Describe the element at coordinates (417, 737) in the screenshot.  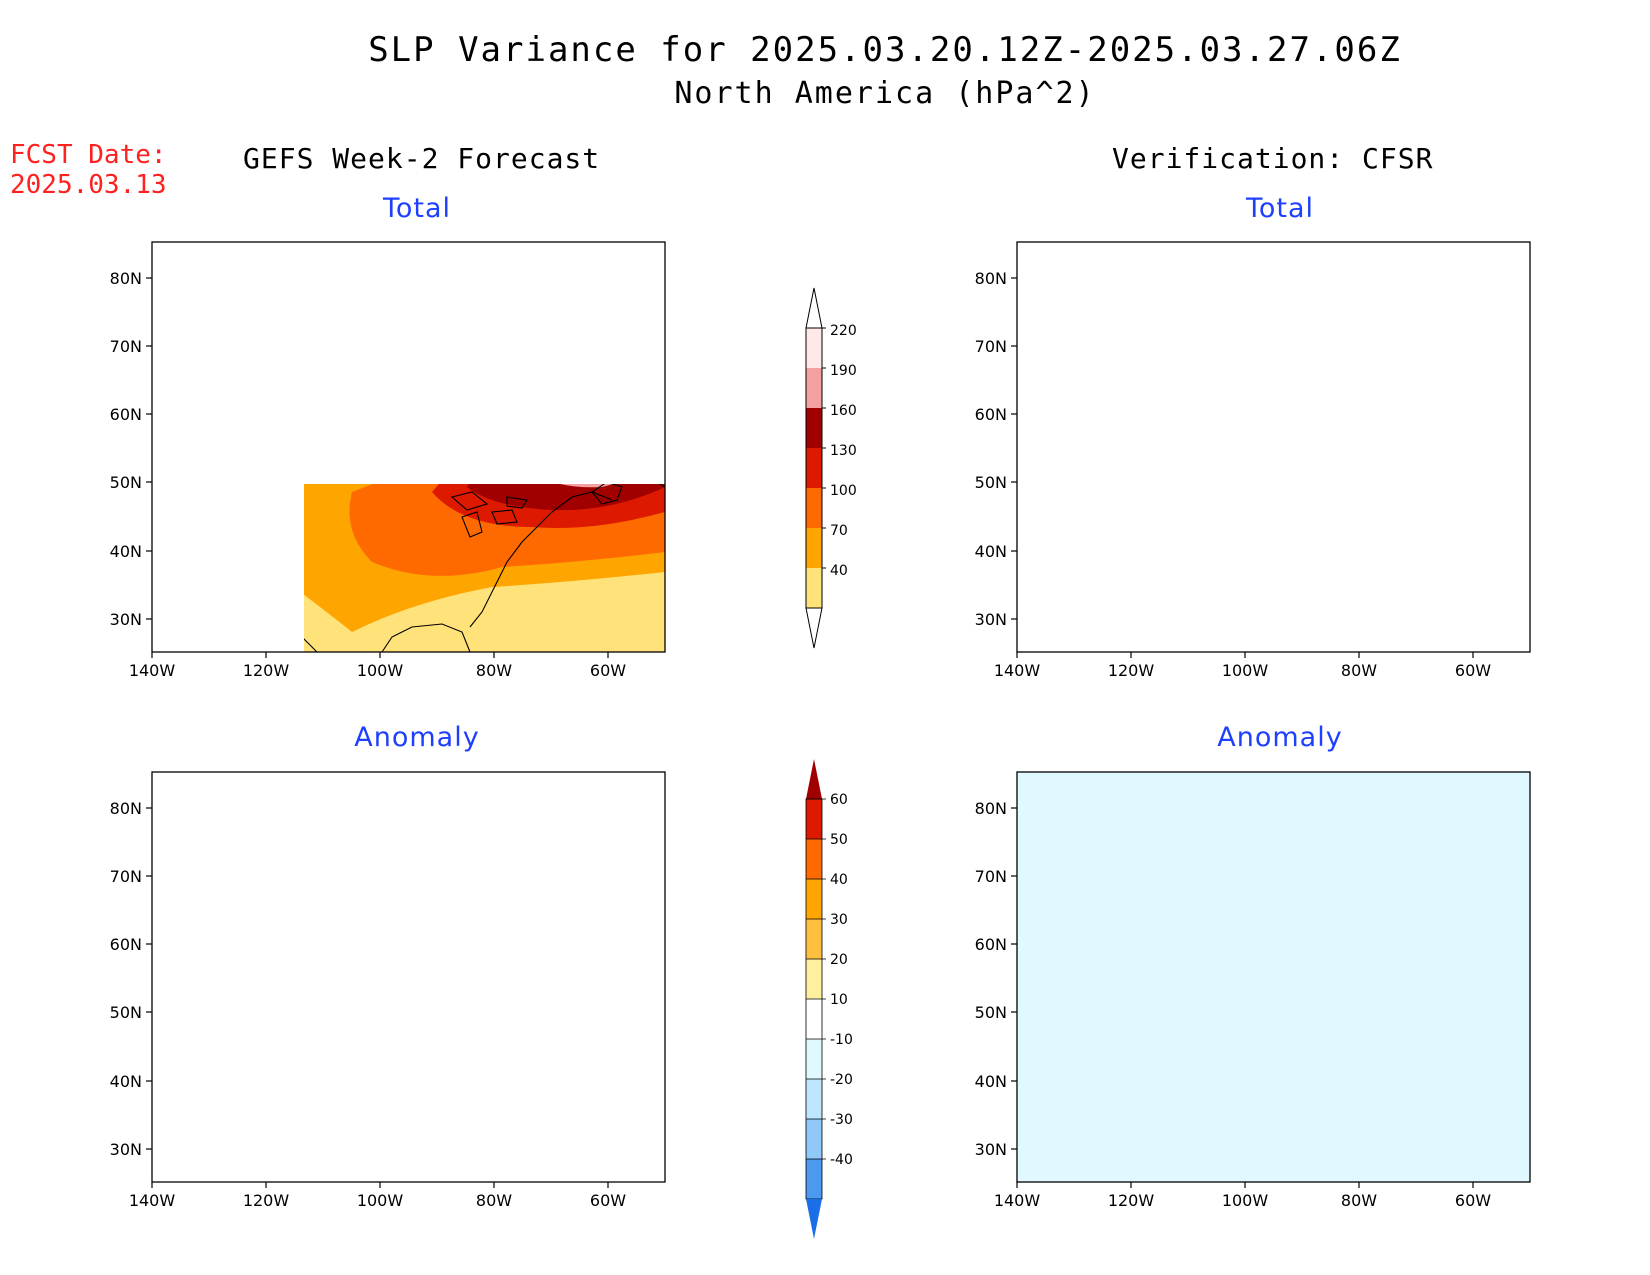
I see `panel-title-forecast-anomaly: Anomaly` at that location.